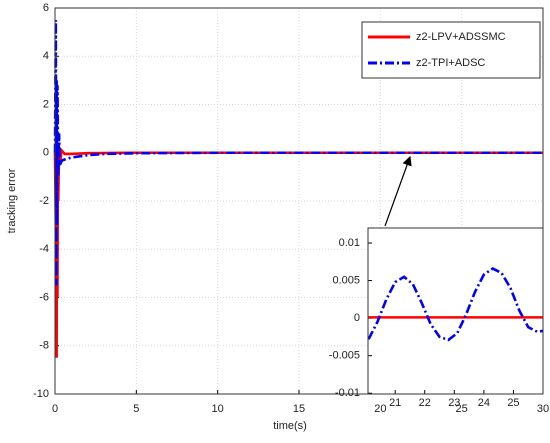 Image resolution: width=550 pixels, height=443 pixels. Describe the element at coordinates (299, 409) in the screenshot. I see `x-tick-label: 15` at that location.